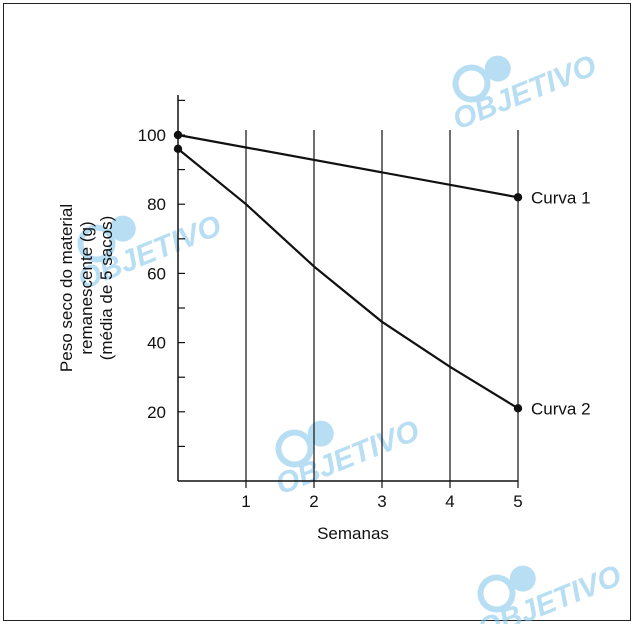 This screenshot has height=624, width=637. I want to click on x-tick-label-1: 1, so click(245, 501).